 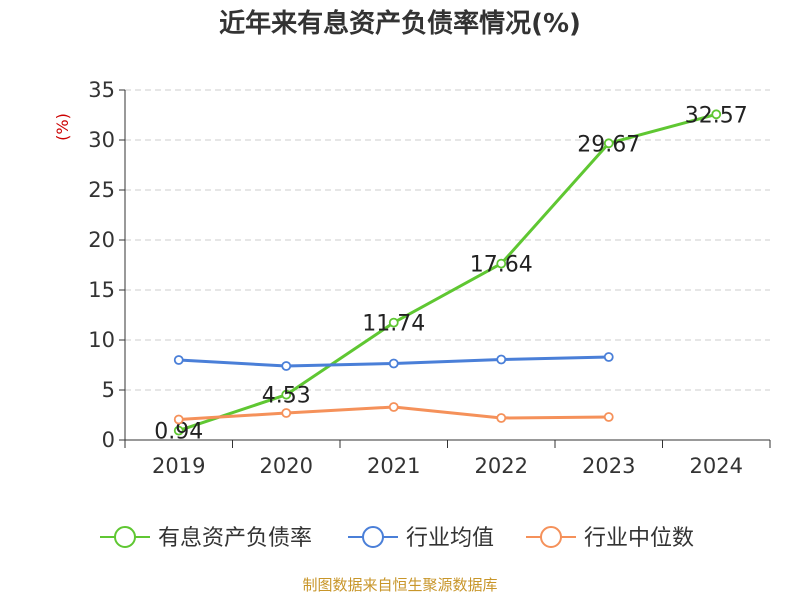 I want to click on x-tick-label: 2022, so click(x=501, y=466).